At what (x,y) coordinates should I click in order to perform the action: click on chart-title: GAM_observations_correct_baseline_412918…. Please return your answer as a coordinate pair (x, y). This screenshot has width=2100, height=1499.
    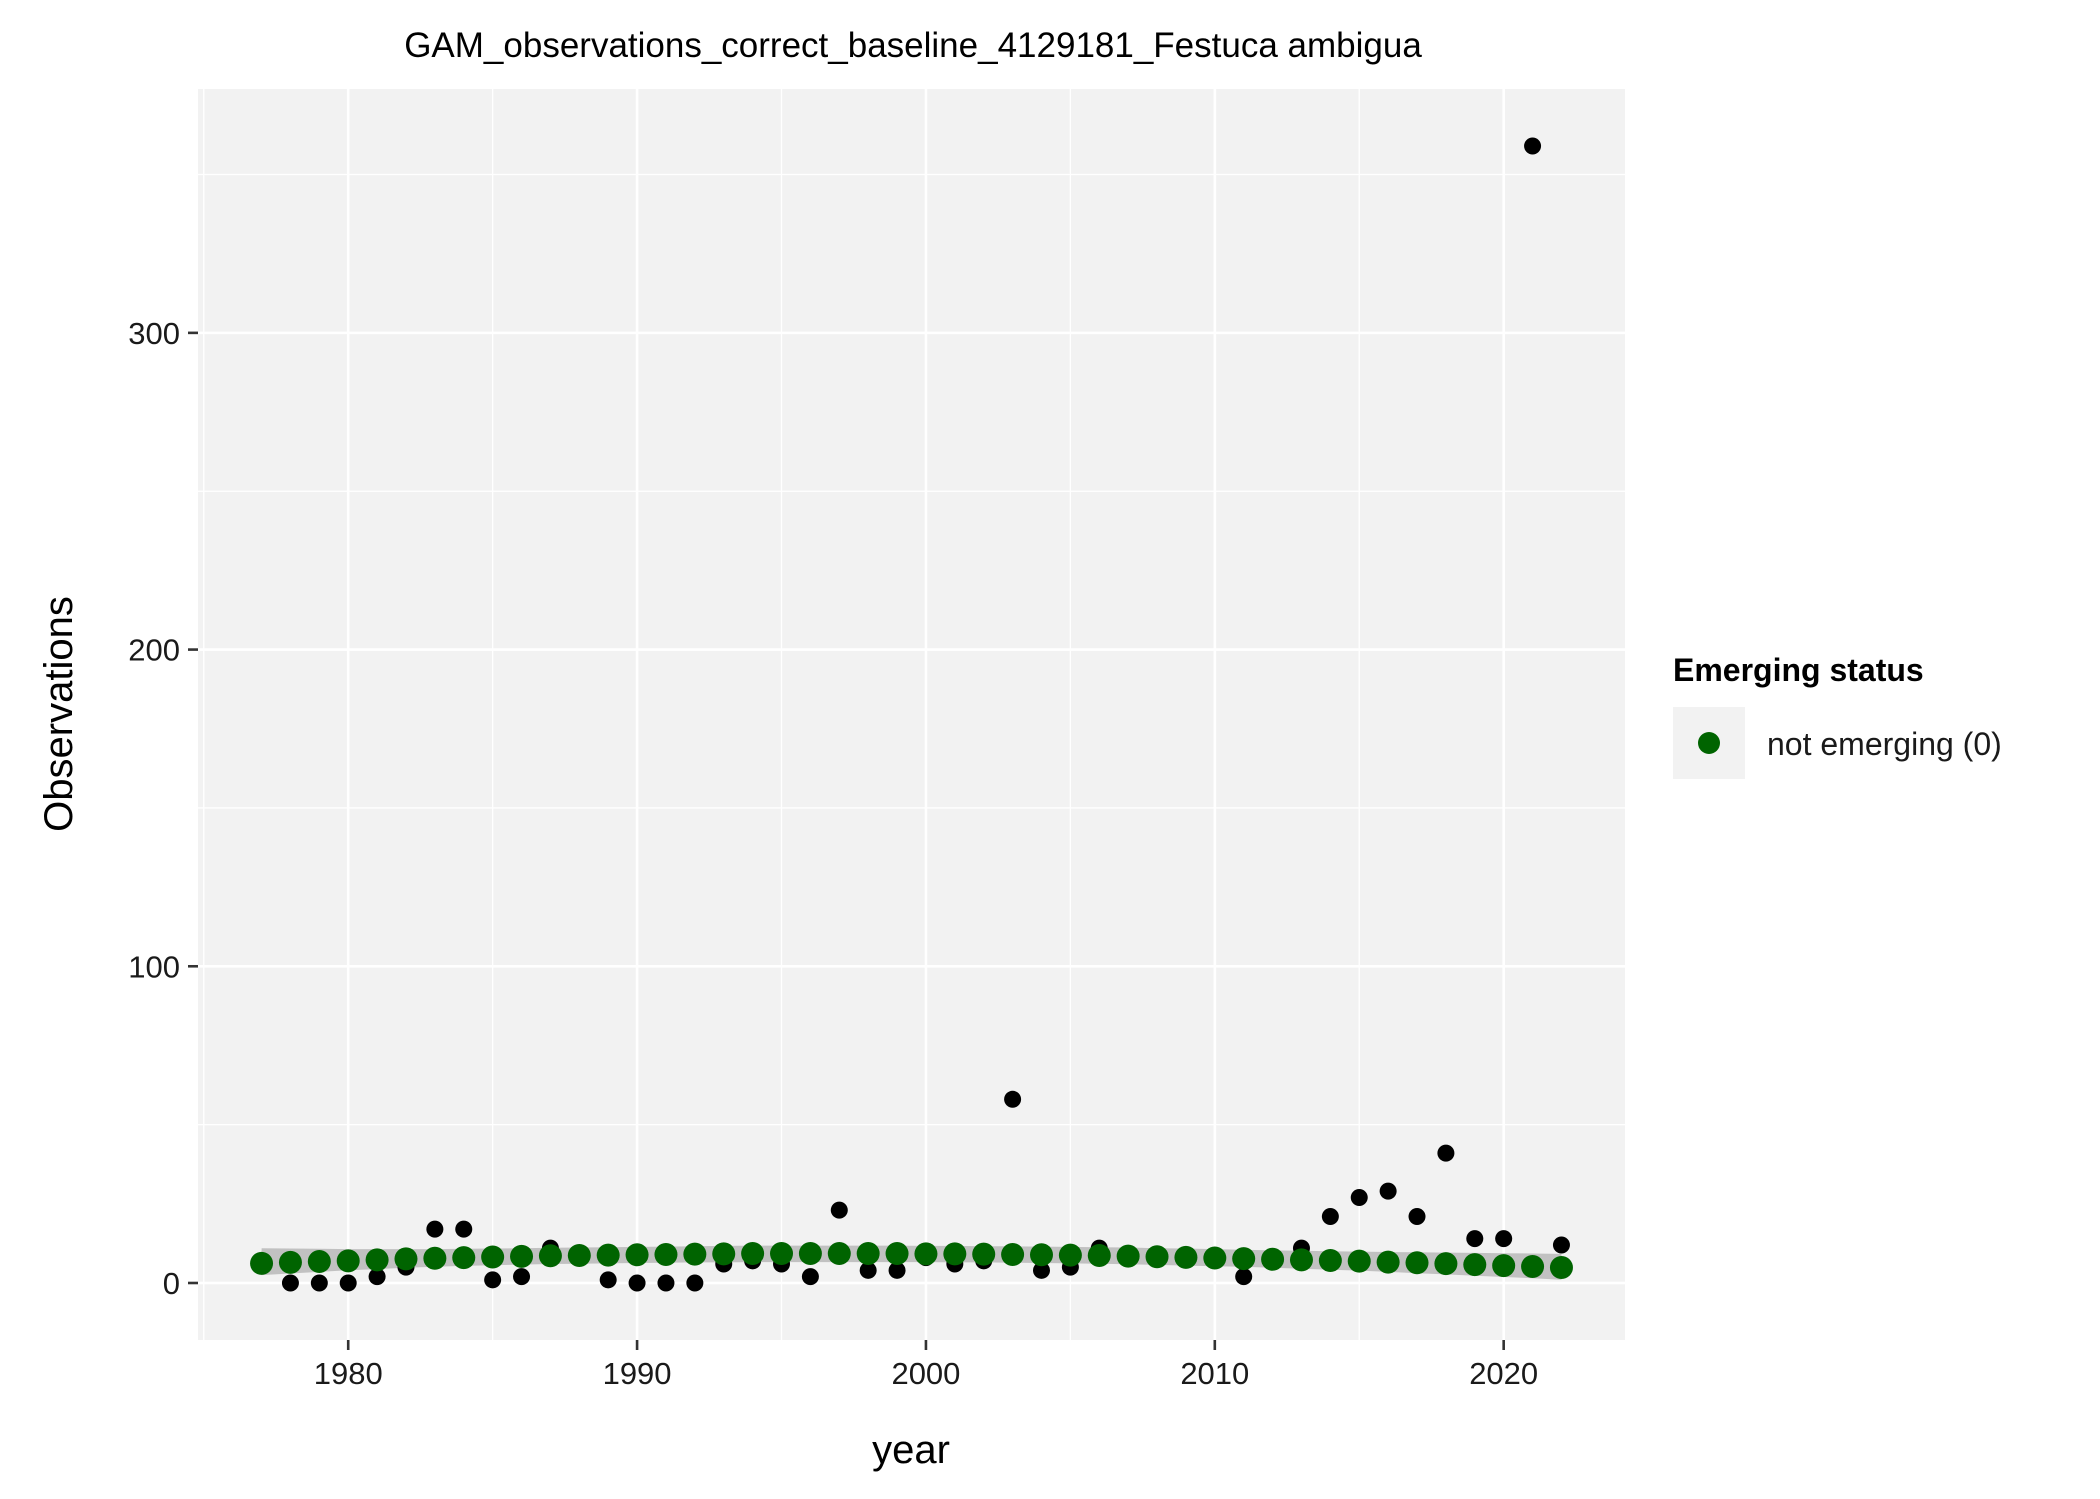
    Looking at the image, I should click on (913, 45).